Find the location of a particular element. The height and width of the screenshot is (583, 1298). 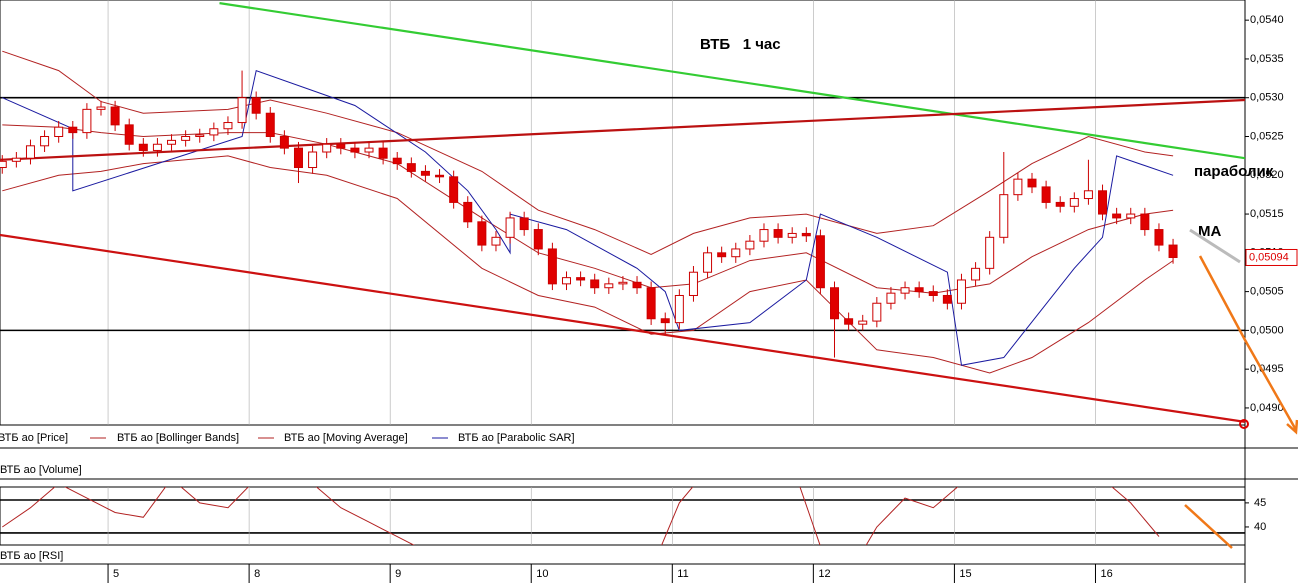

marker is located at coordinates (1244, 424).